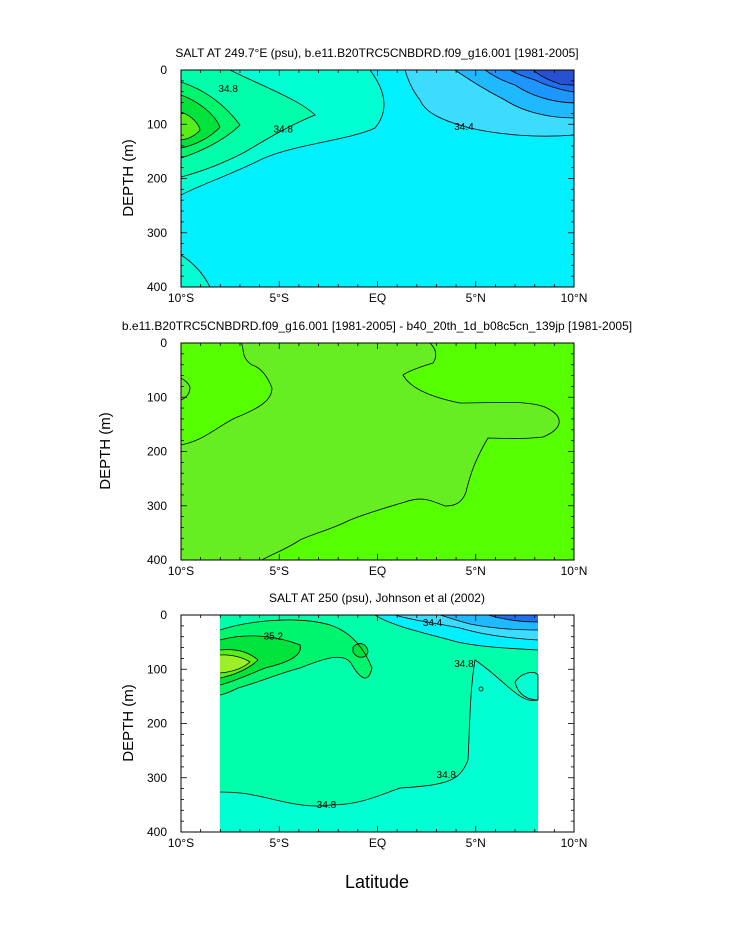 Image resolution: width=733 pixels, height=945 pixels. I want to click on panel-1-ylabel: DEPTH (m), so click(128, 178).